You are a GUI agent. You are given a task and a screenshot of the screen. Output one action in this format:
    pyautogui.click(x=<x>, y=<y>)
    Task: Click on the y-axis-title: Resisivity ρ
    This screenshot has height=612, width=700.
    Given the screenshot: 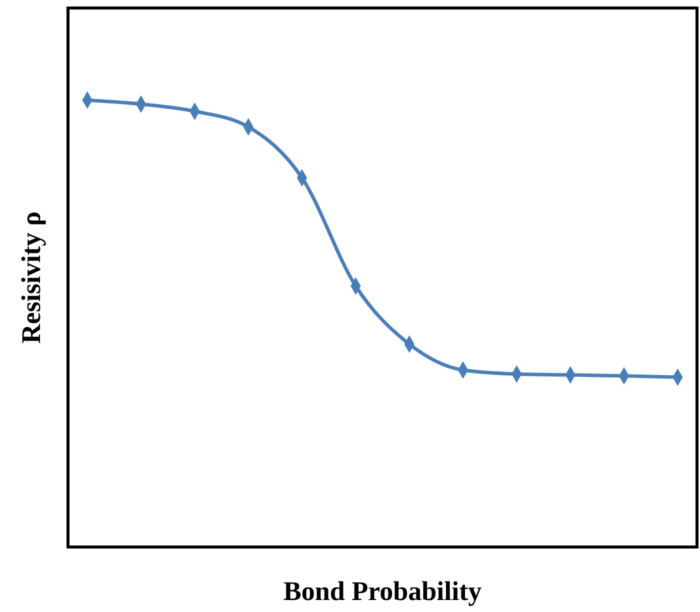 What is the action you would take?
    pyautogui.click(x=31, y=277)
    